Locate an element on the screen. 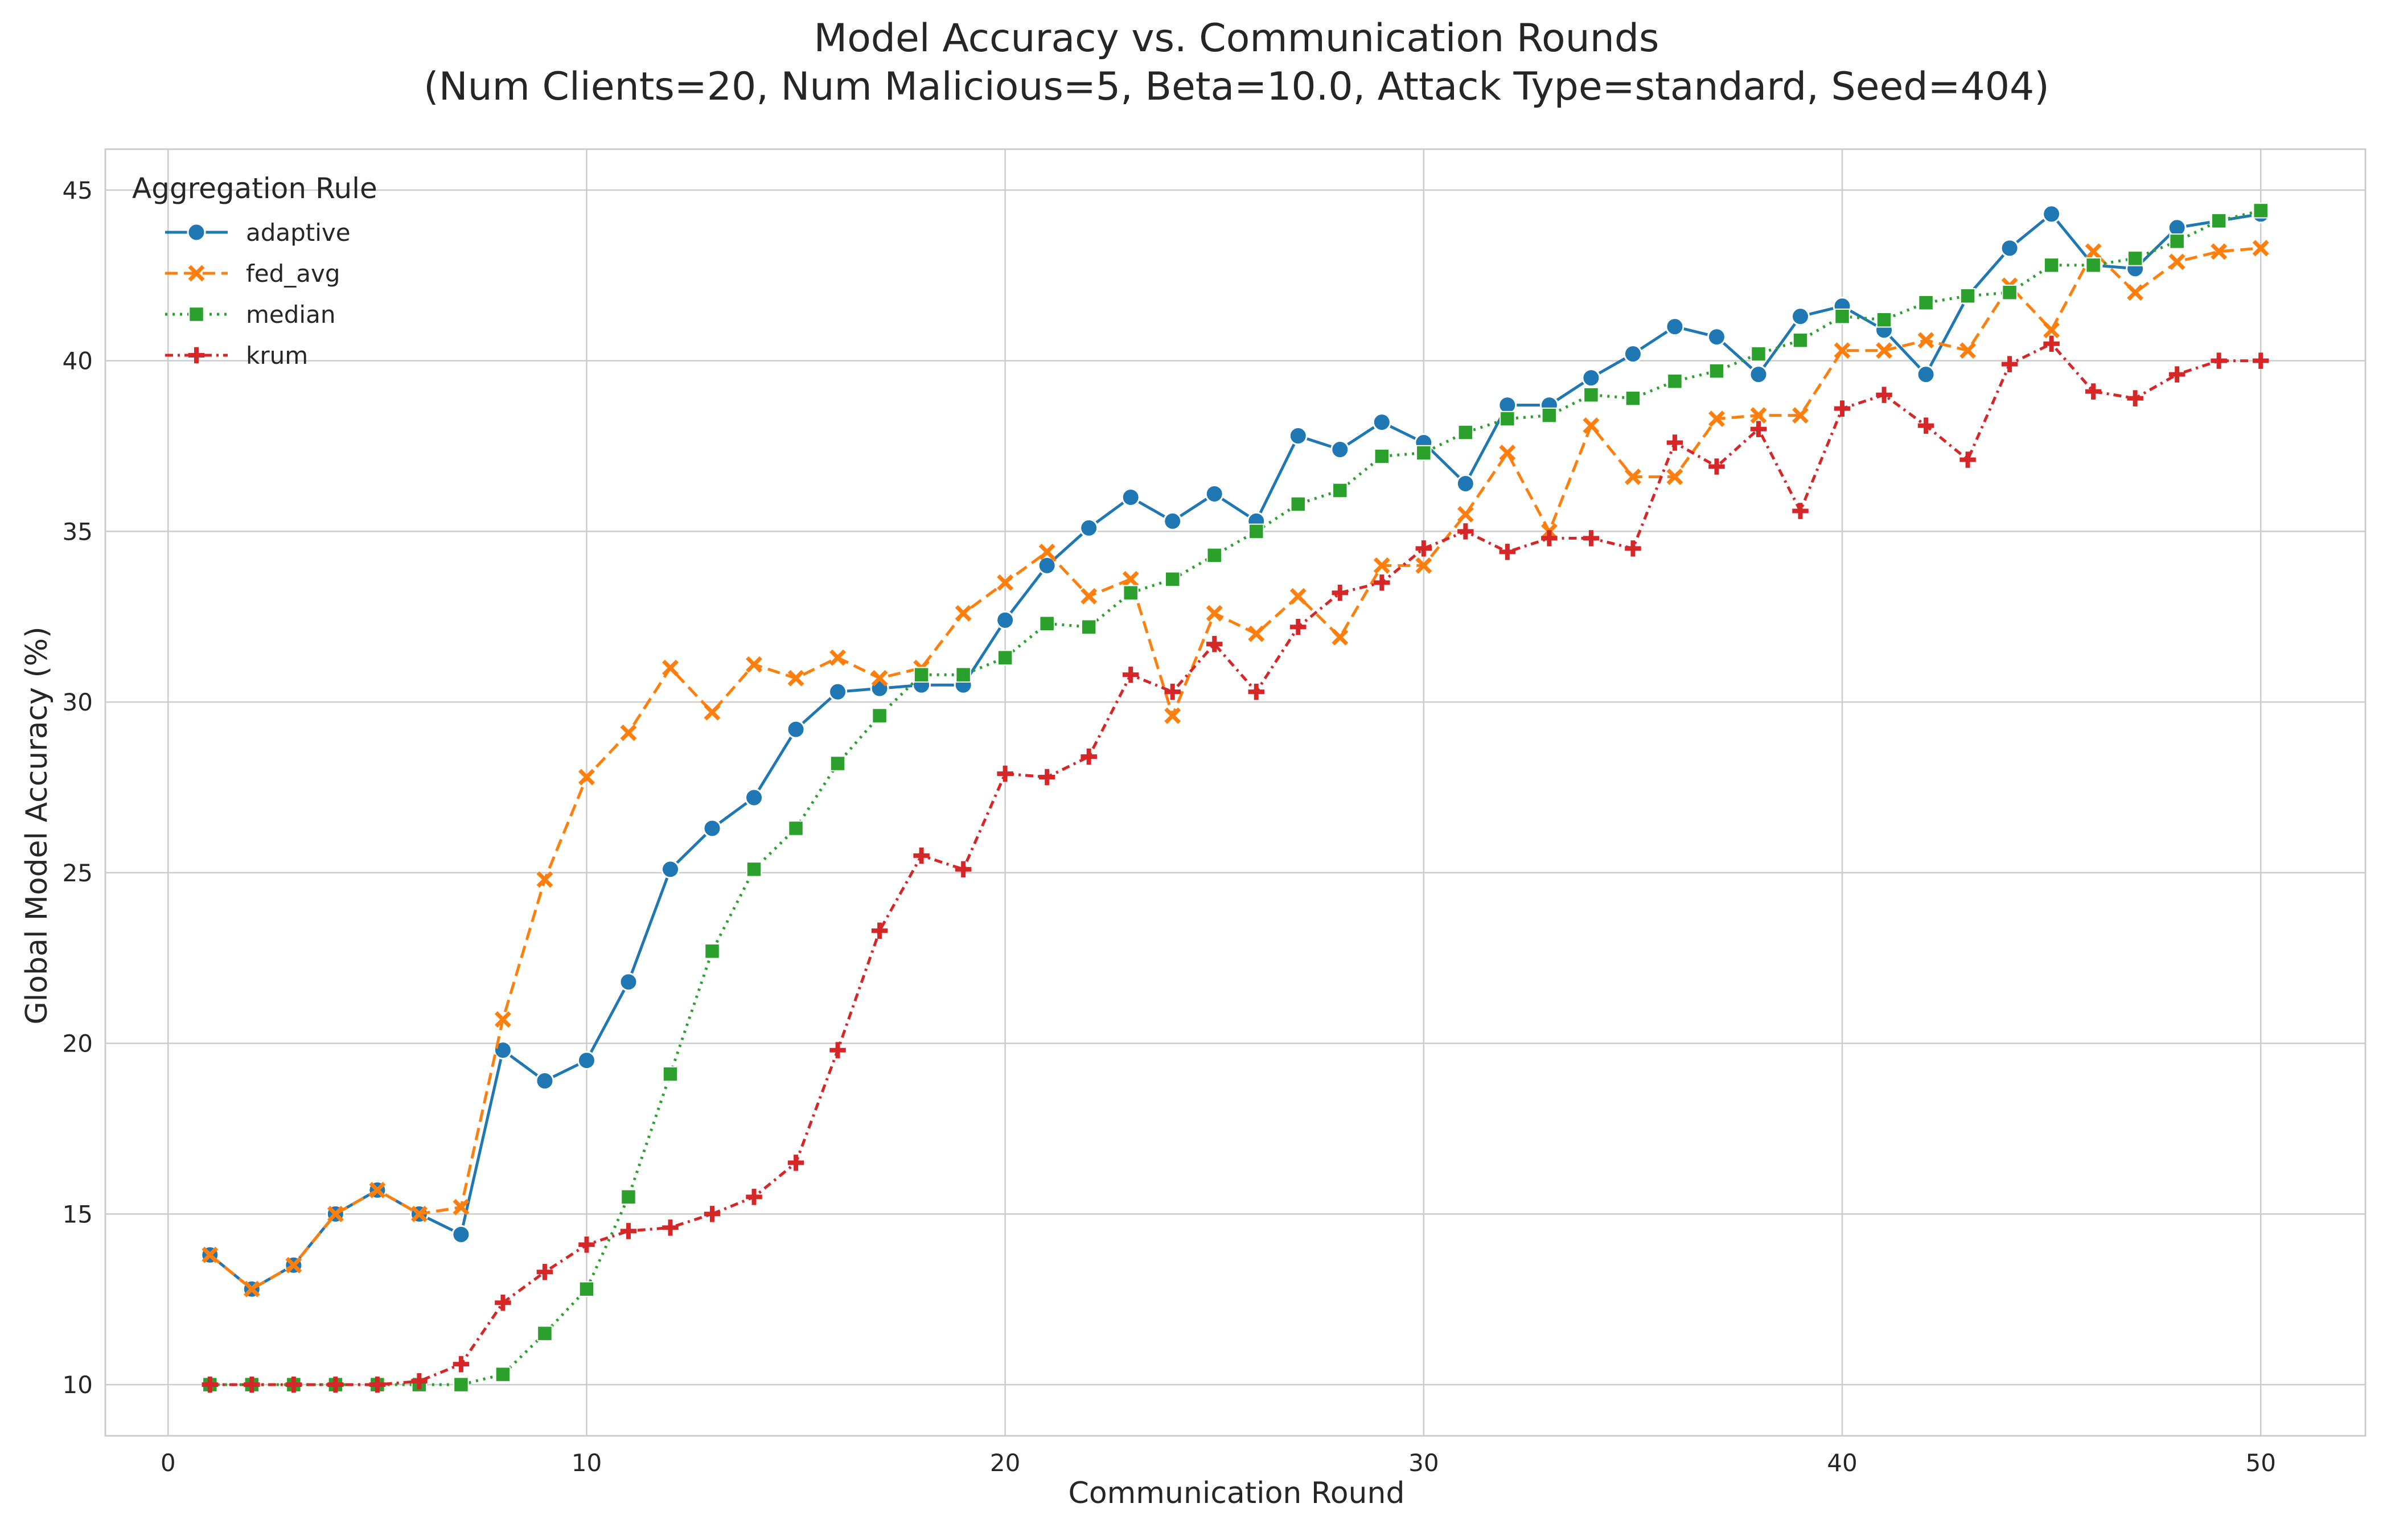 This screenshot has height=1540, width=2391. x-tick-label: 0 is located at coordinates (168, 1463).